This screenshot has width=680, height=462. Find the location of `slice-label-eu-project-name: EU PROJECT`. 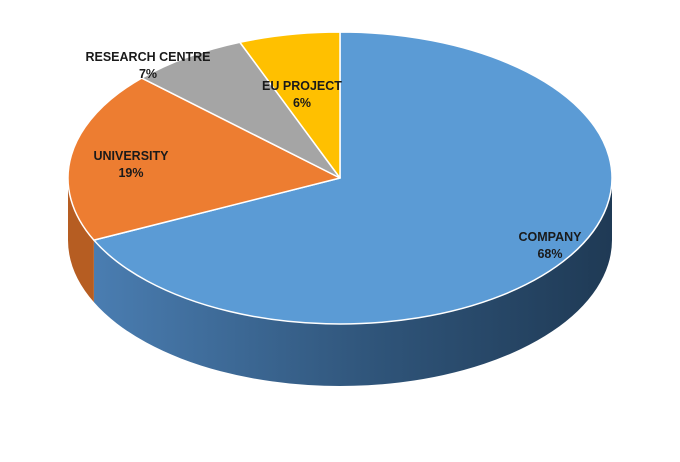

slice-label-eu-project-name: EU PROJECT is located at coordinates (302, 86).